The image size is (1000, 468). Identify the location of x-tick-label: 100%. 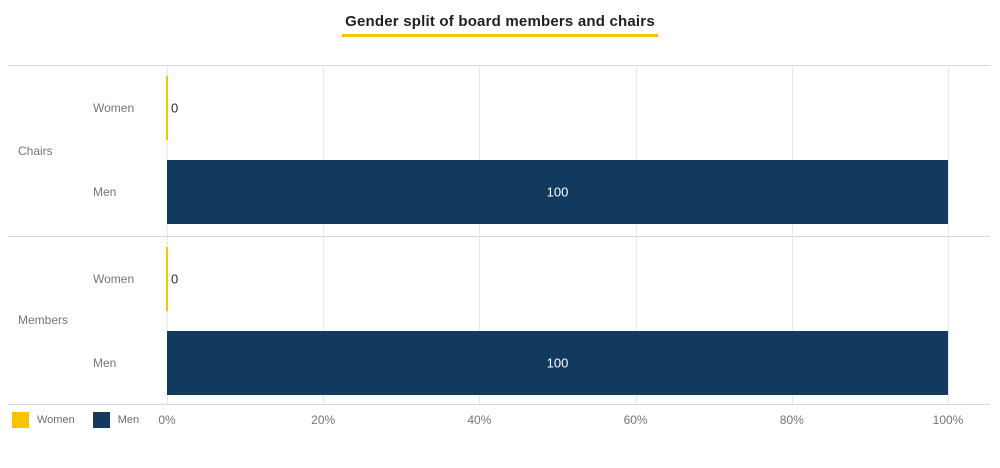
(948, 420).